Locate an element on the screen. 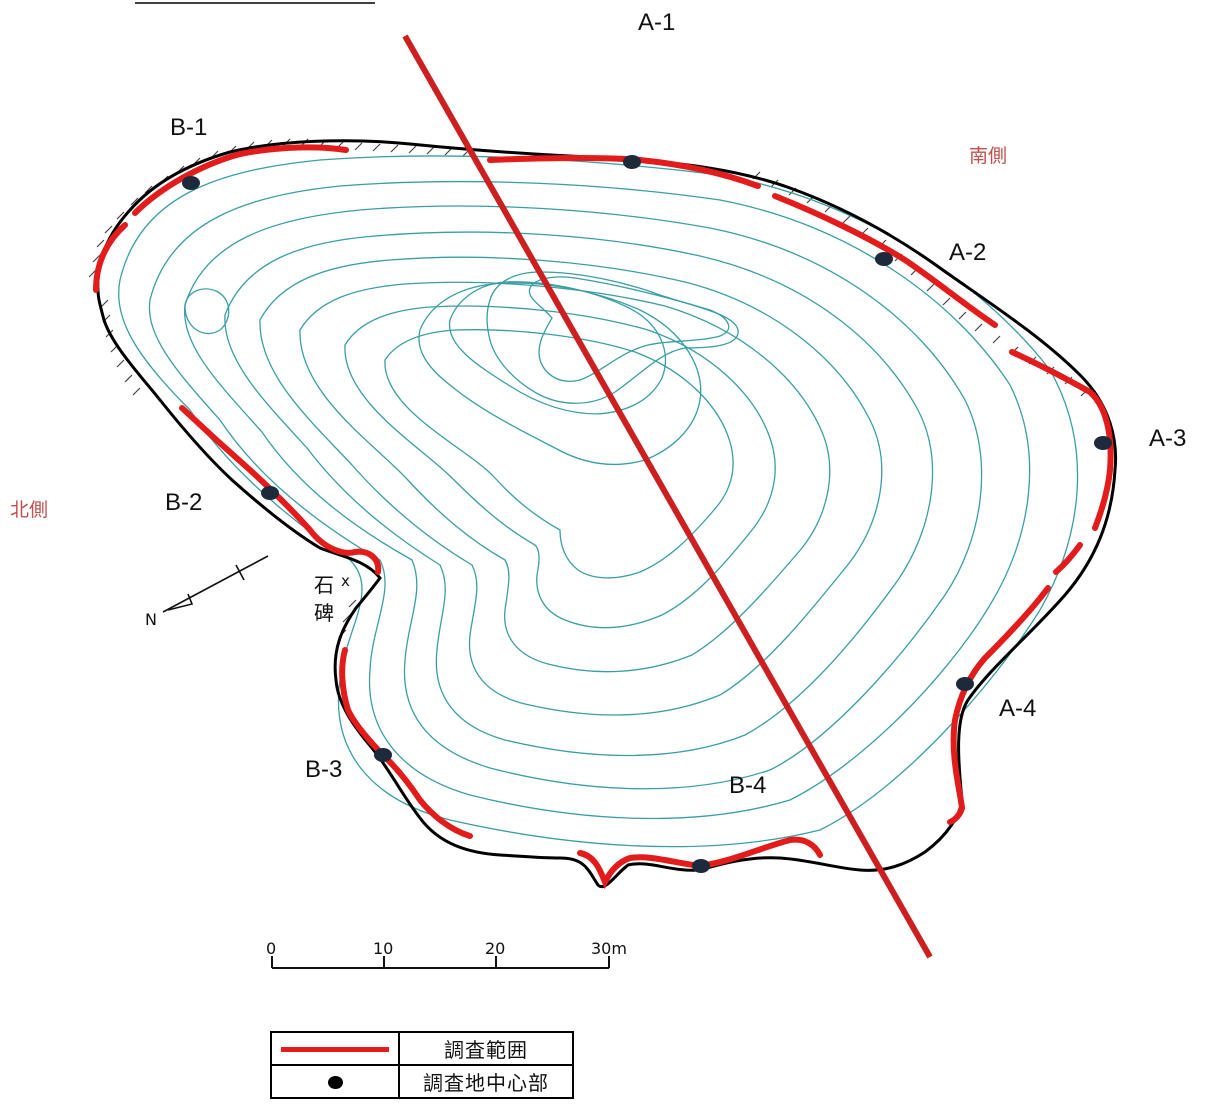  label-b4: B-4 is located at coordinates (747, 785).